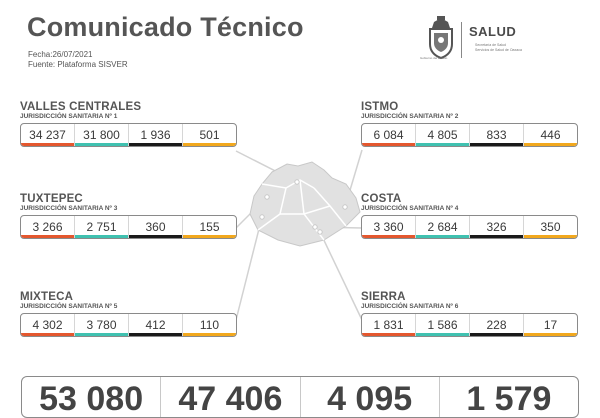 The height and width of the screenshot is (418, 600). What do you see at coordinates (51, 199) in the screenshot?
I see `region-name: TUXTEPEC` at bounding box center [51, 199].